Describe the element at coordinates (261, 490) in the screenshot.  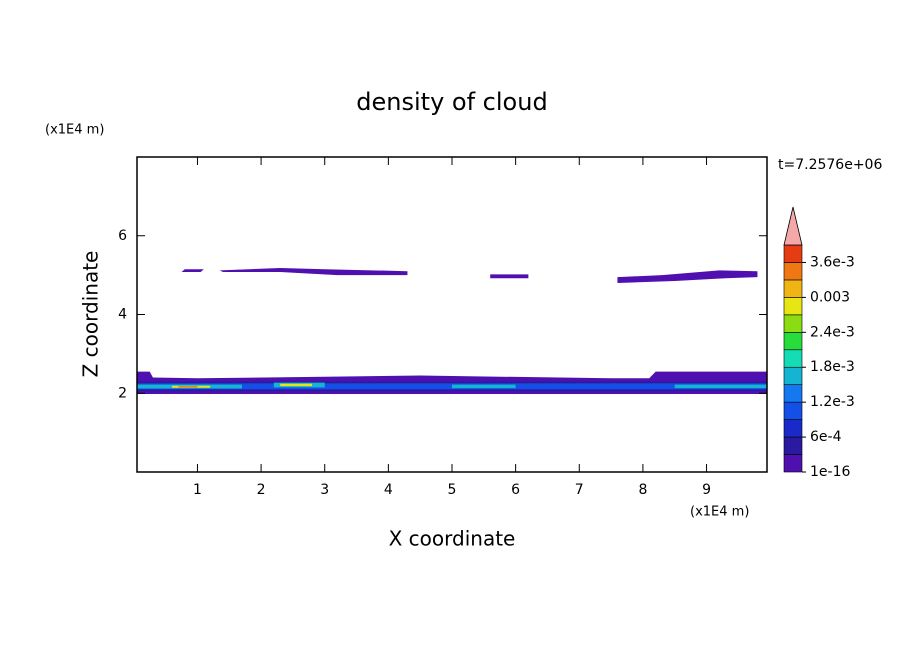
I see `x-tick-label: 2` at that location.